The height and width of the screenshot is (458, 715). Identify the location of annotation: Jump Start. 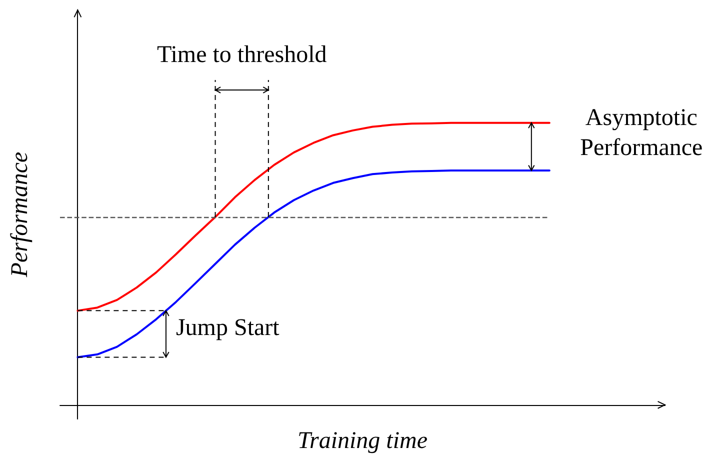
(228, 327).